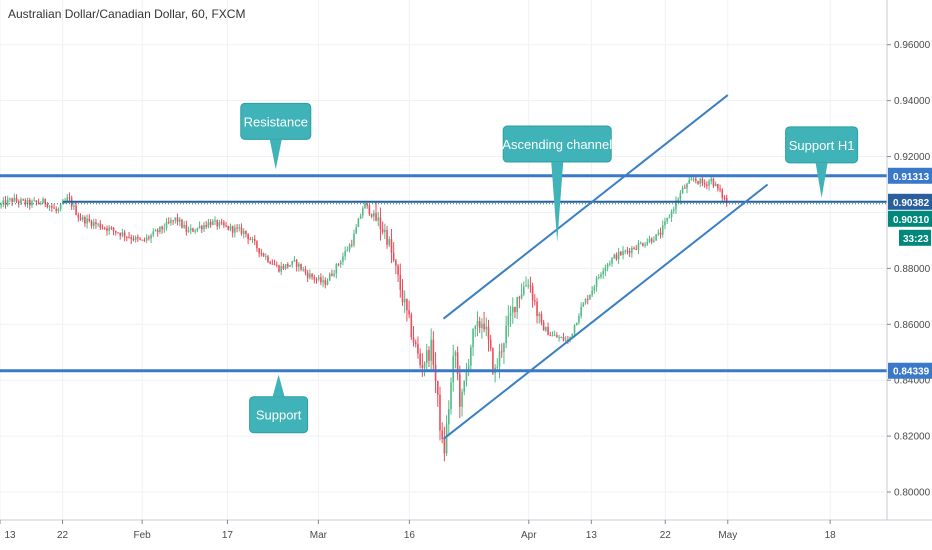 This screenshot has width=932, height=550. I want to click on time-axis-background, so click(466, 535).